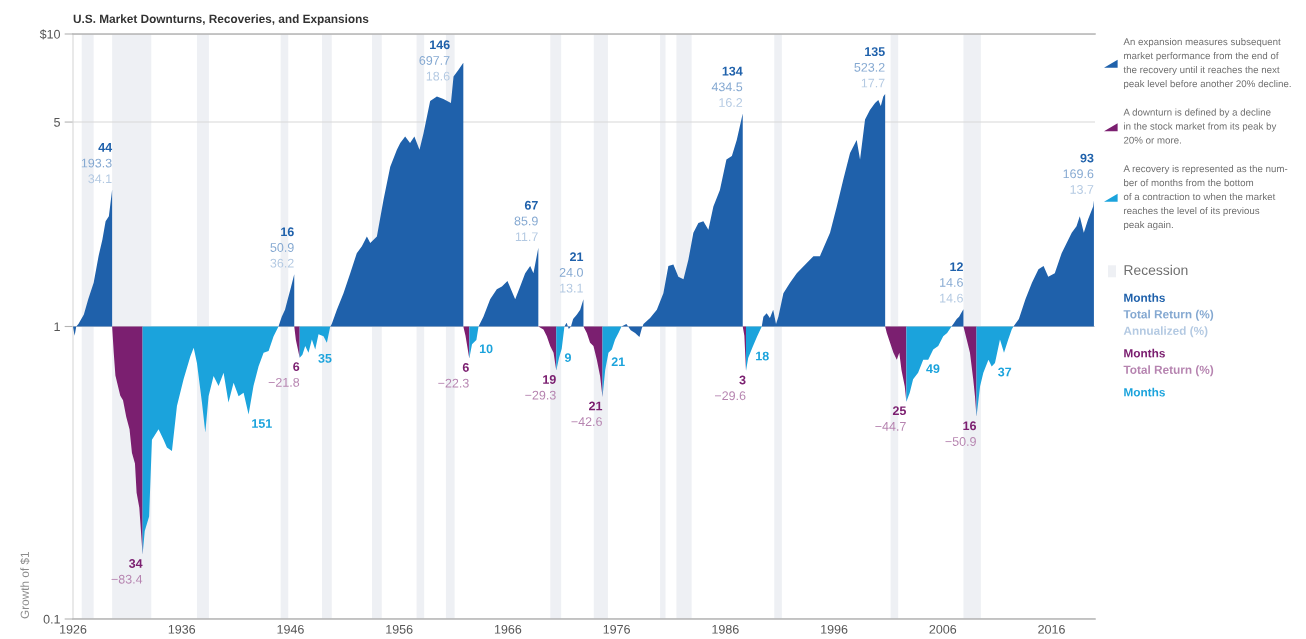  Describe the element at coordinates (97, 163) in the screenshot. I see `annotation: 44 193.3 34.1` at that location.